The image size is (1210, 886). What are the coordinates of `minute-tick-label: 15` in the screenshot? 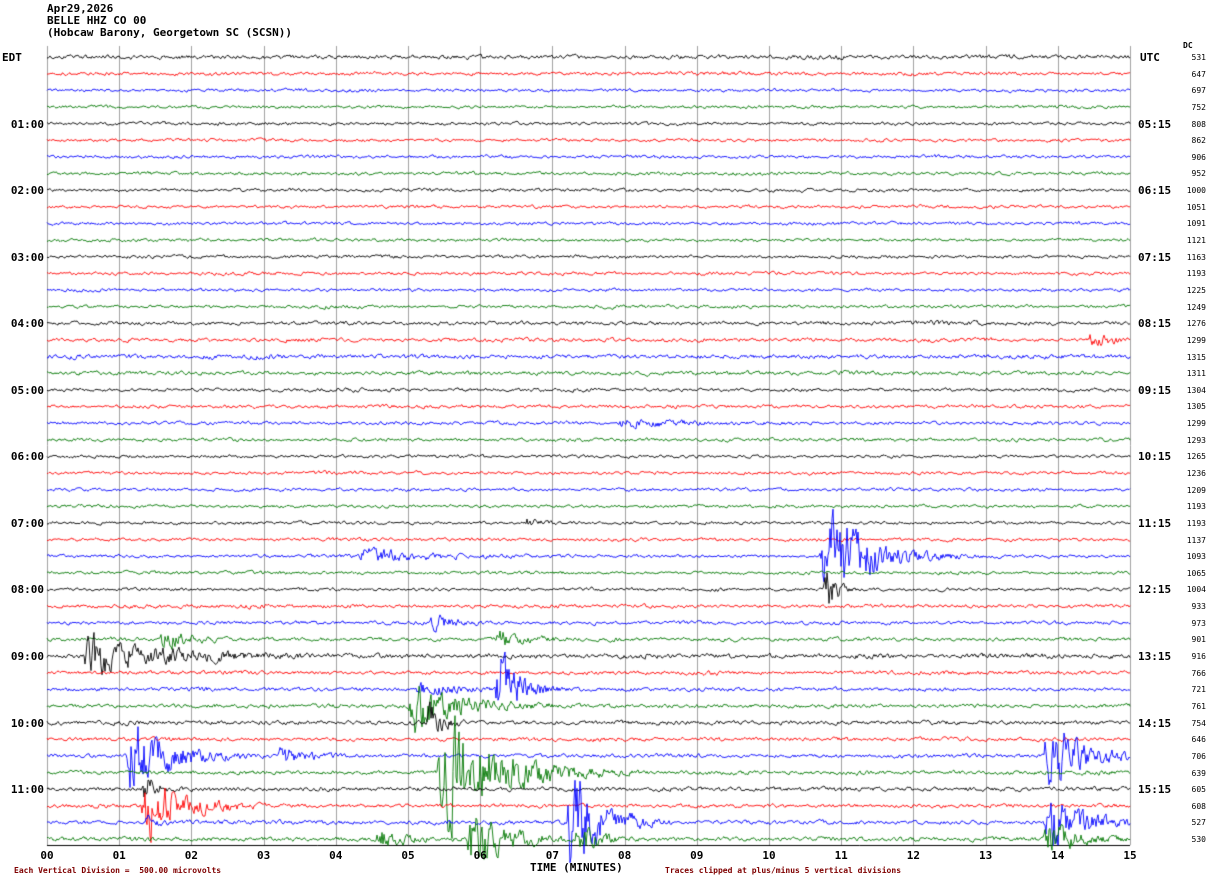 It's located at (1130, 855).